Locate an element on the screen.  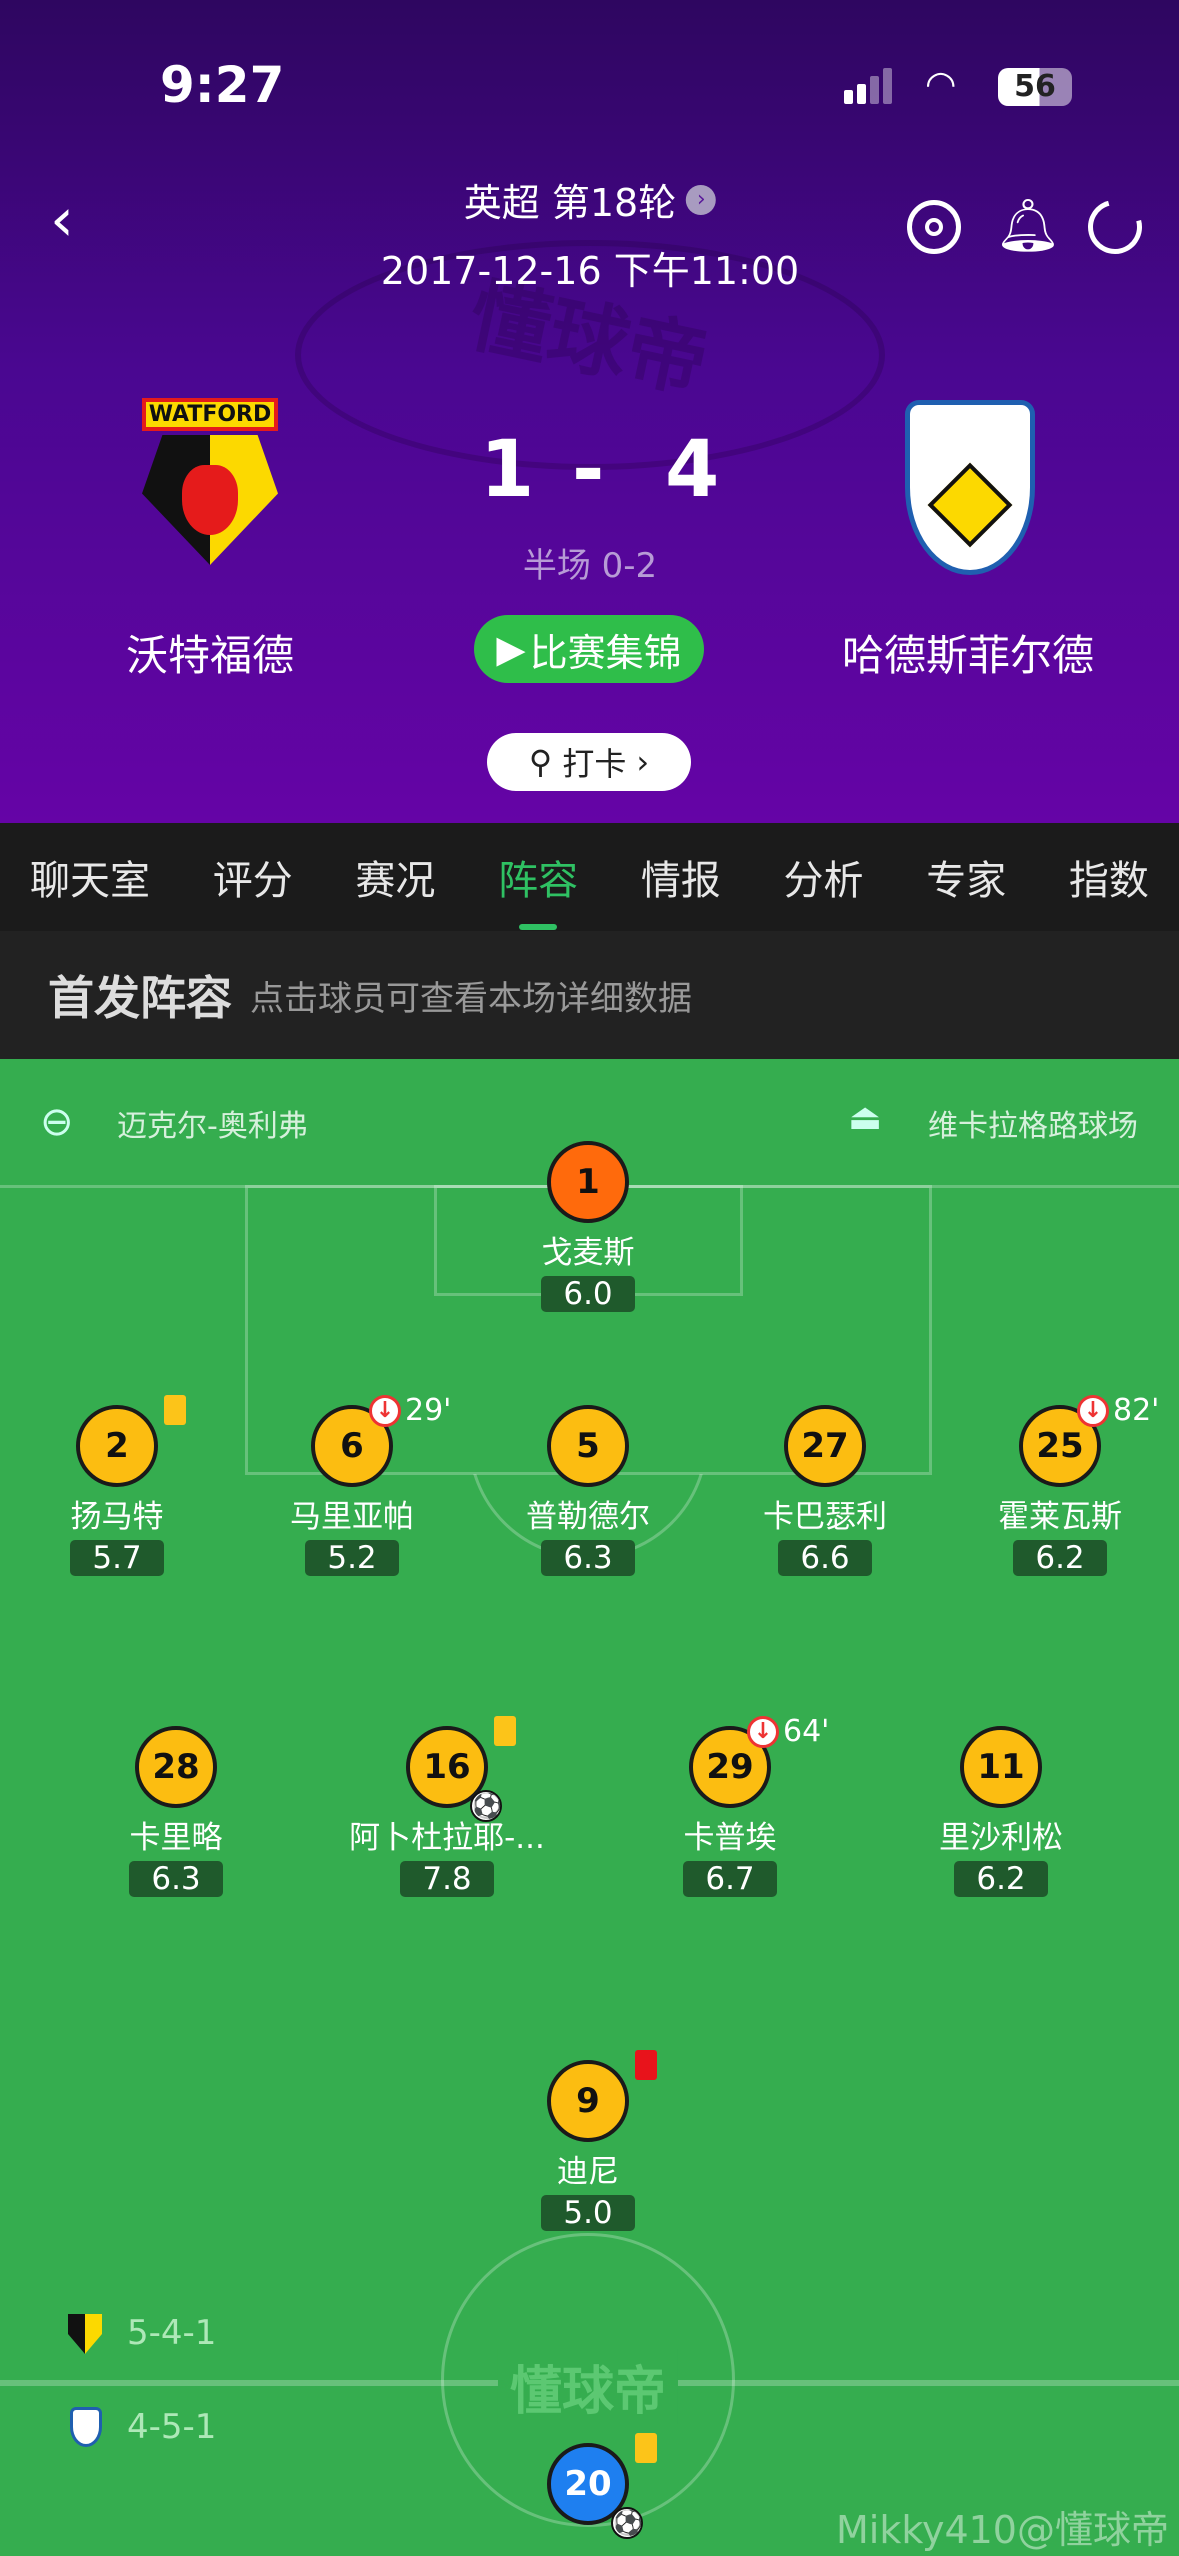
play-icon: ▶ is located at coordinates (511, 649).